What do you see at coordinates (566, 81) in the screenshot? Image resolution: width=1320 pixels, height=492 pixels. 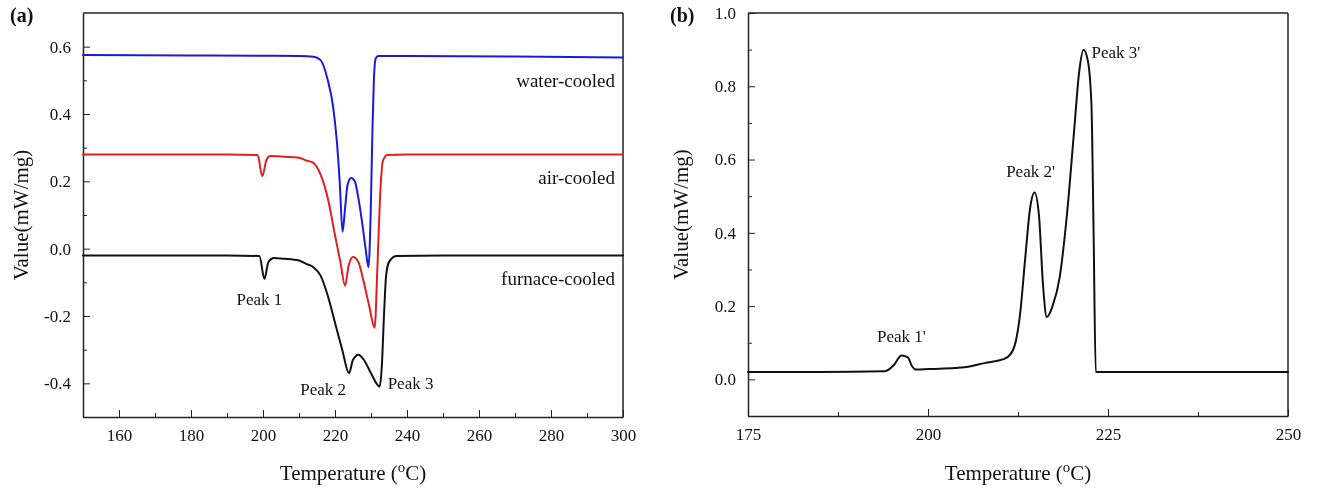 I see `series-label: water-cooled` at bounding box center [566, 81].